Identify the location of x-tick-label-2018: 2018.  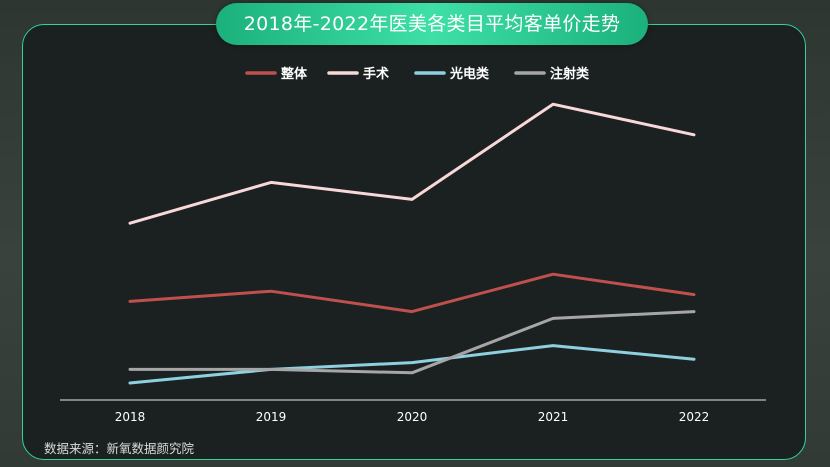
(130, 417).